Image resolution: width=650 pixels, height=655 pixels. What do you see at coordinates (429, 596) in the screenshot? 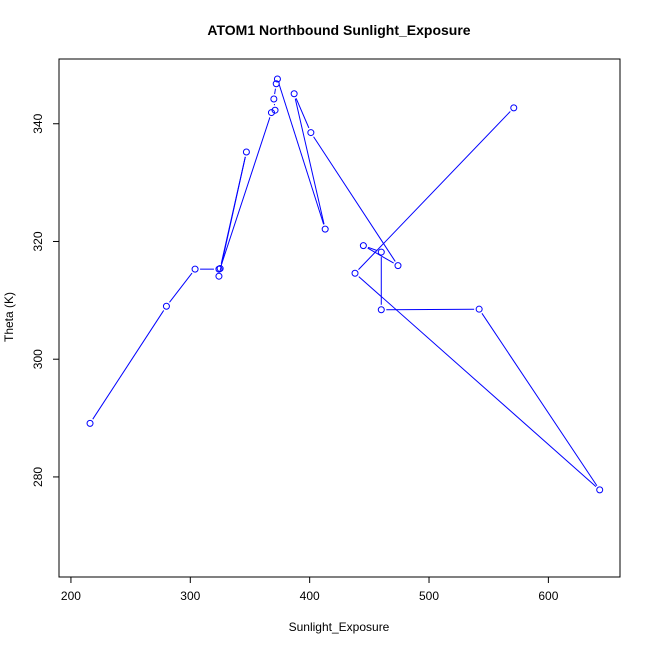
I see `x-tick-label: 500` at bounding box center [429, 596].